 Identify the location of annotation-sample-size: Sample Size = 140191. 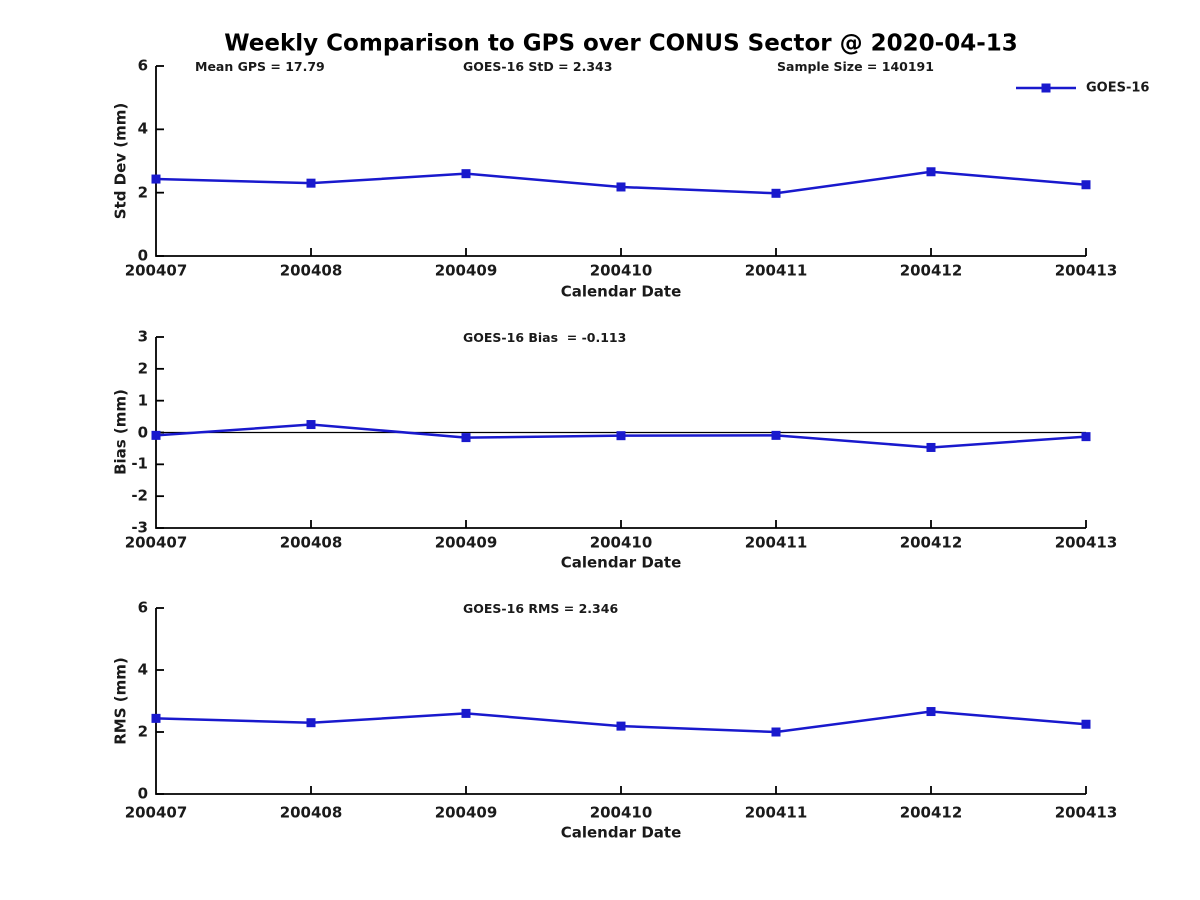
(855, 66).